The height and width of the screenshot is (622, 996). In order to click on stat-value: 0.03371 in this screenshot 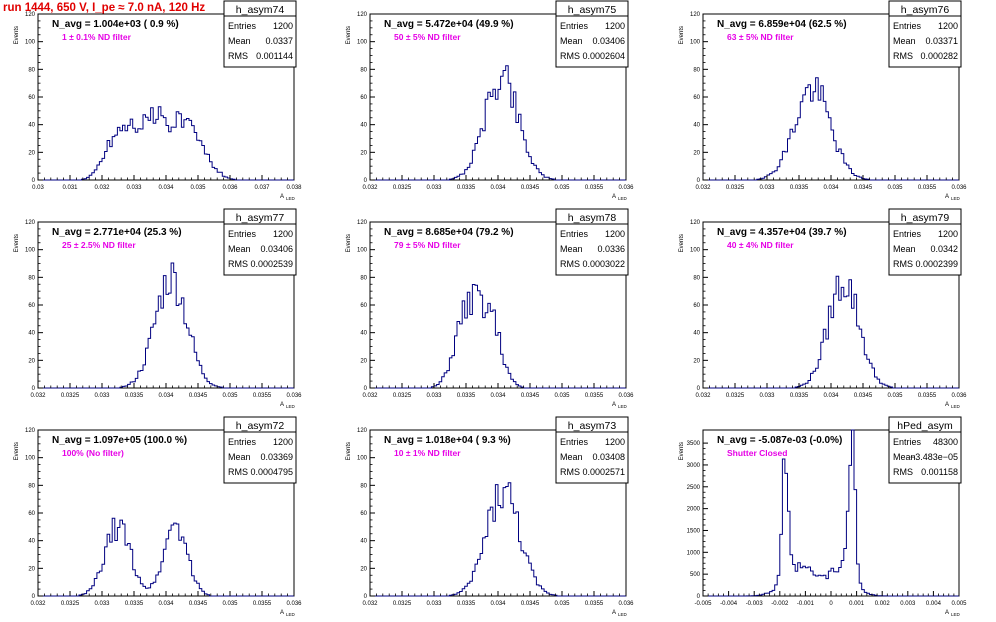, I will do `click(941, 41)`.